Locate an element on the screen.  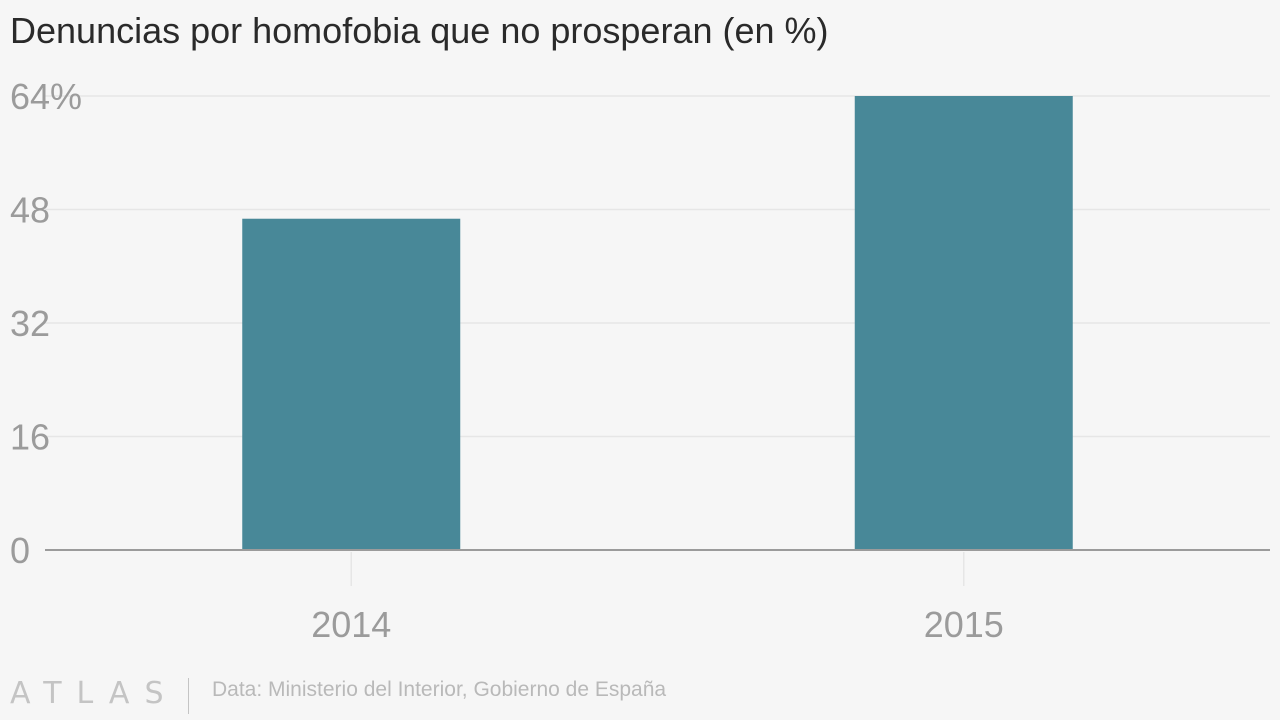
bar-2015 is located at coordinates (963, 323).